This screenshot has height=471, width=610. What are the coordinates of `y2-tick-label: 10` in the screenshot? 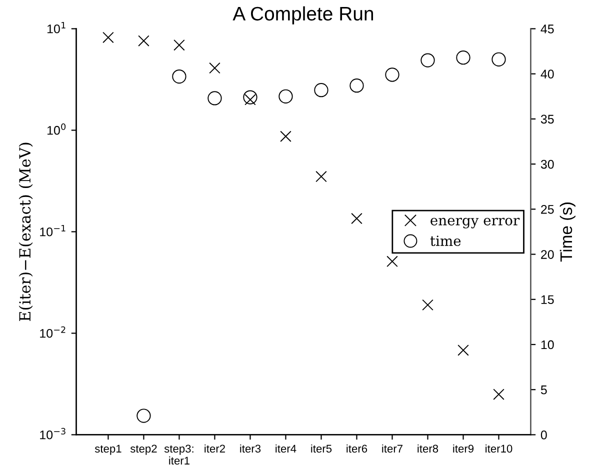 It's located at (547, 345).